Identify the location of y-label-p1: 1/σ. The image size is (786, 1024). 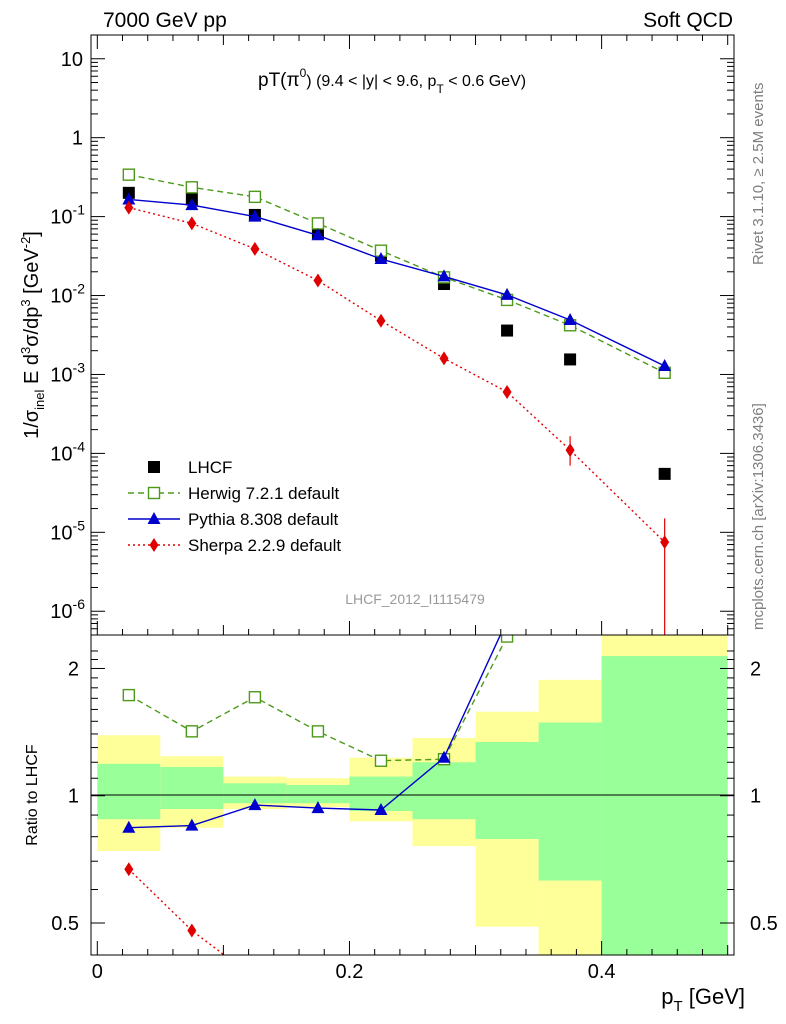
(32, 424).